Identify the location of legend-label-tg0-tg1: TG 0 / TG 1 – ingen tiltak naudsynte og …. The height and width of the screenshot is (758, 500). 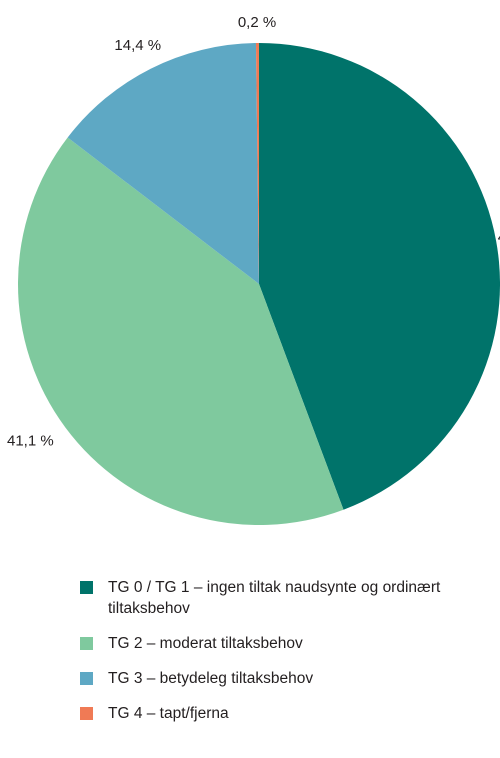
(274, 598).